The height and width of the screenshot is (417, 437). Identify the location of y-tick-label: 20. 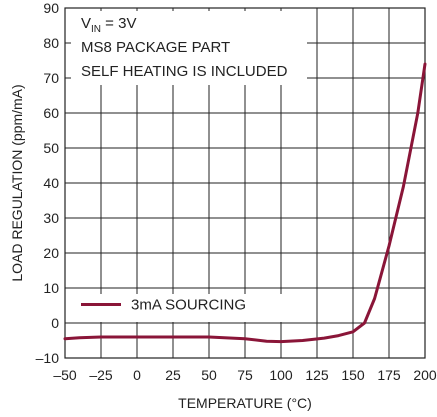
(51, 253).